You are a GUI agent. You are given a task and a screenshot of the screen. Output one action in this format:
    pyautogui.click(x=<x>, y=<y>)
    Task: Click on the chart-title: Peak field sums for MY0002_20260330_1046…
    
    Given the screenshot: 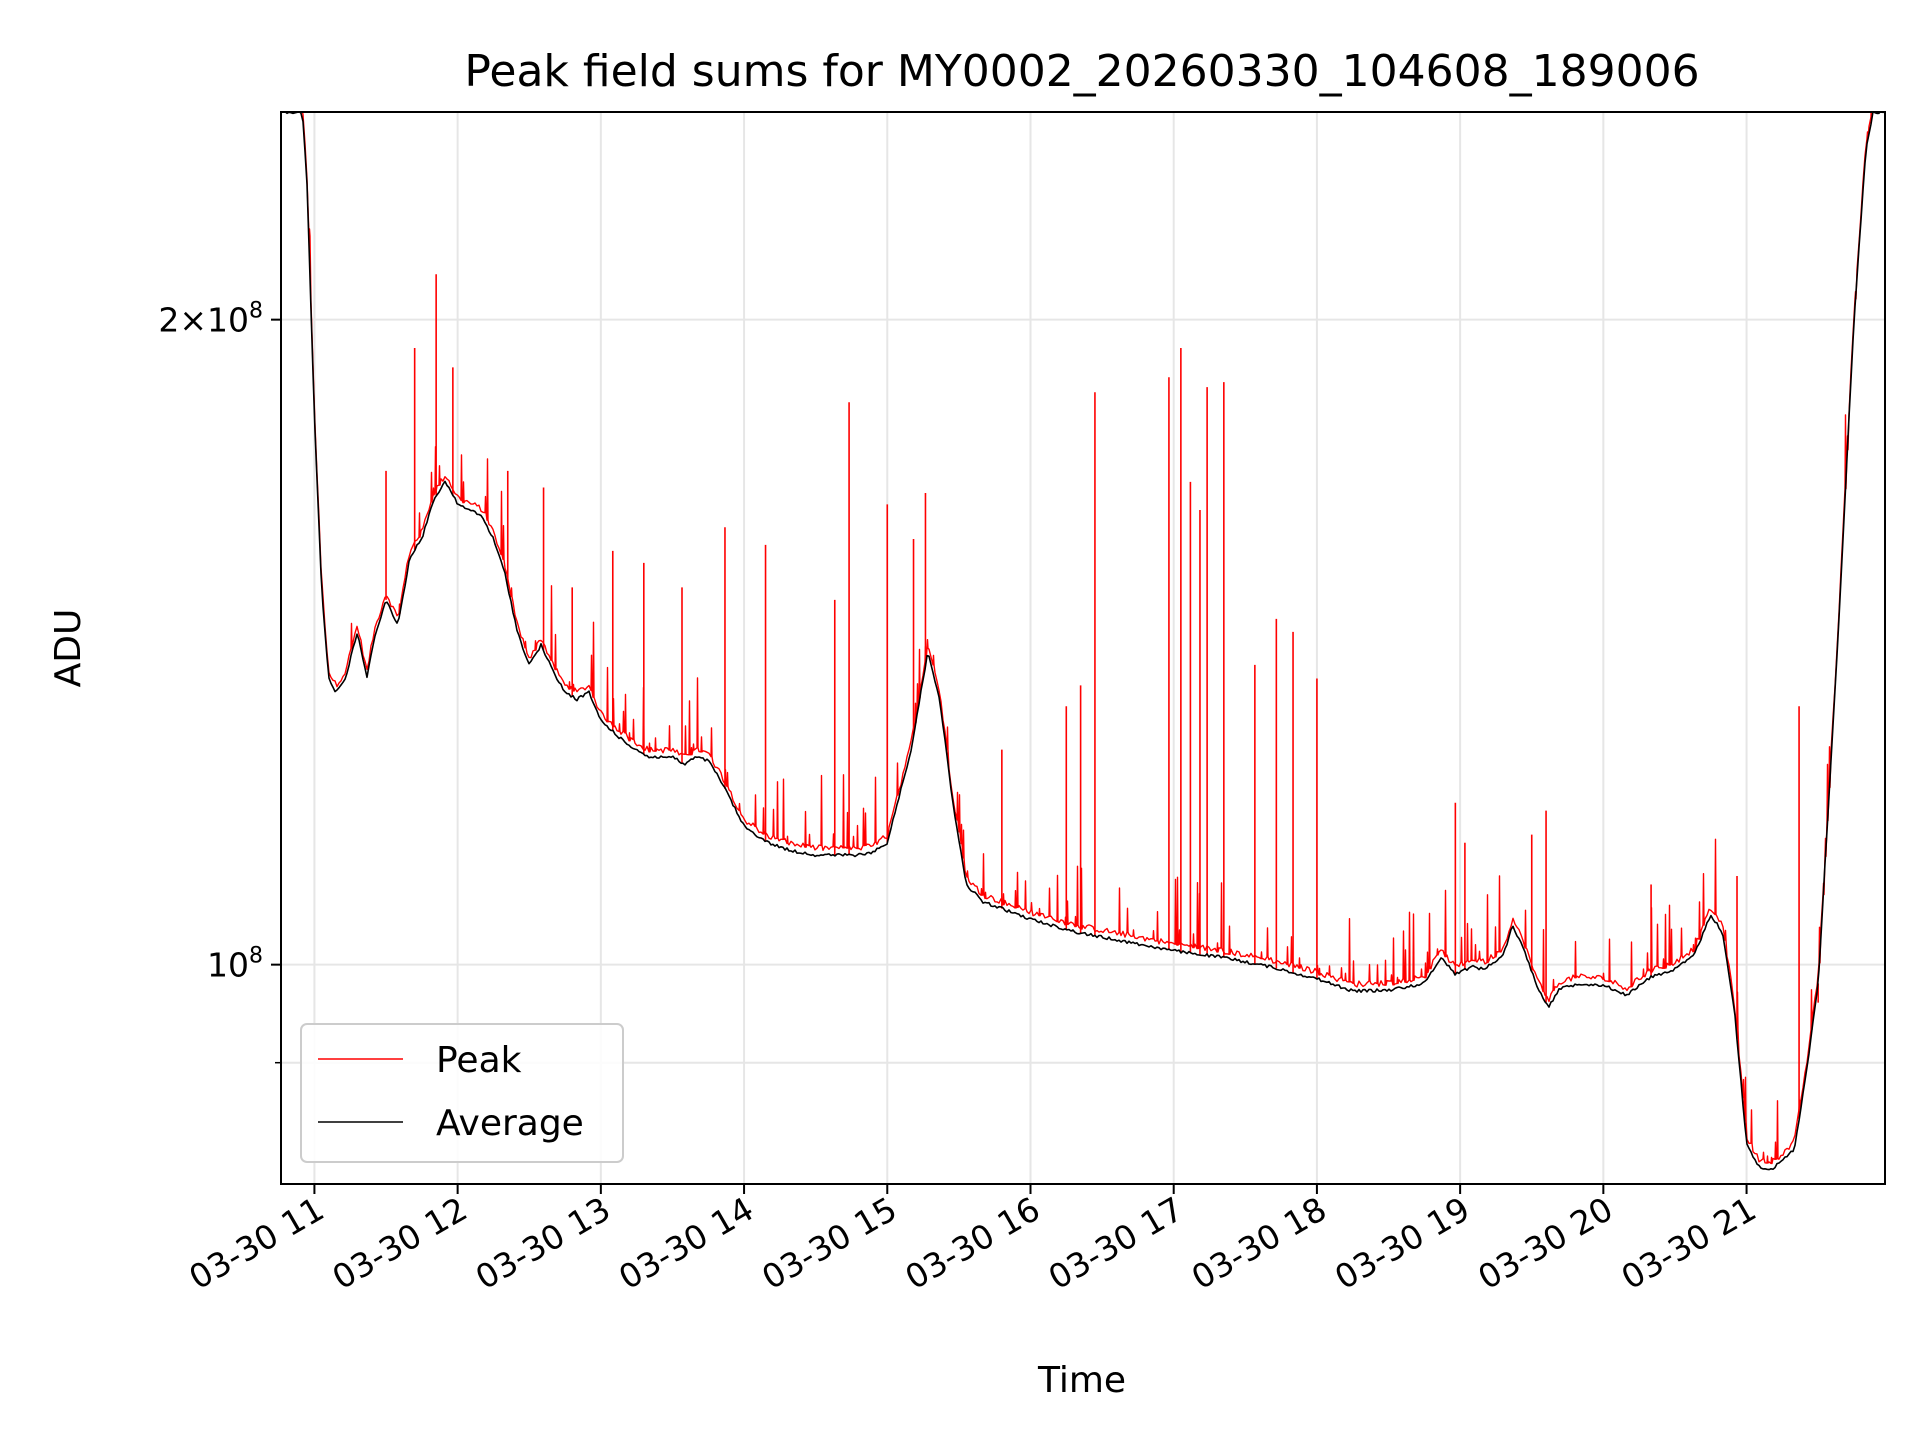 What is the action you would take?
    pyautogui.click(x=1081, y=71)
    